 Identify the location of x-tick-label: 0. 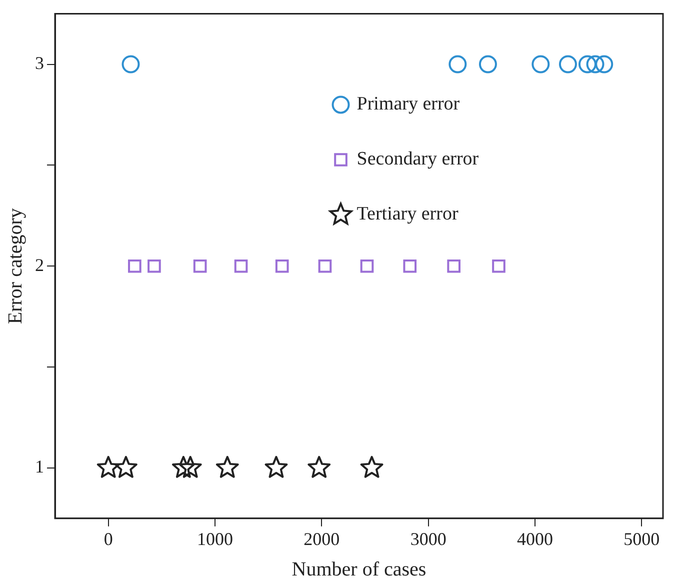
(108, 538).